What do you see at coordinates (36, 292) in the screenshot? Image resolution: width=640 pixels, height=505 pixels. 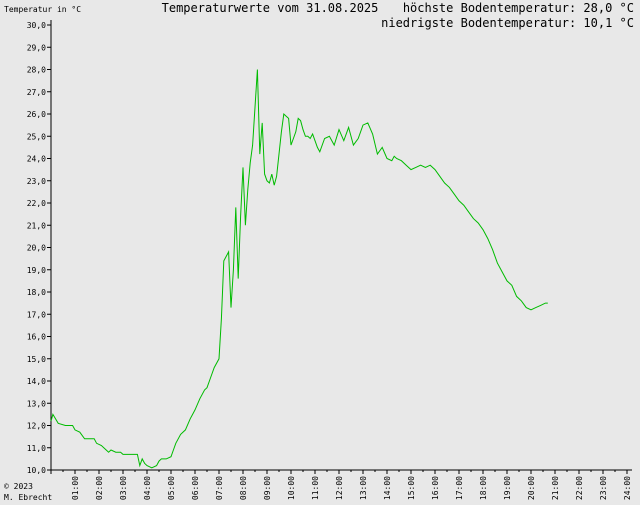 I see `y-tick-label: 18,0` at bounding box center [36, 292].